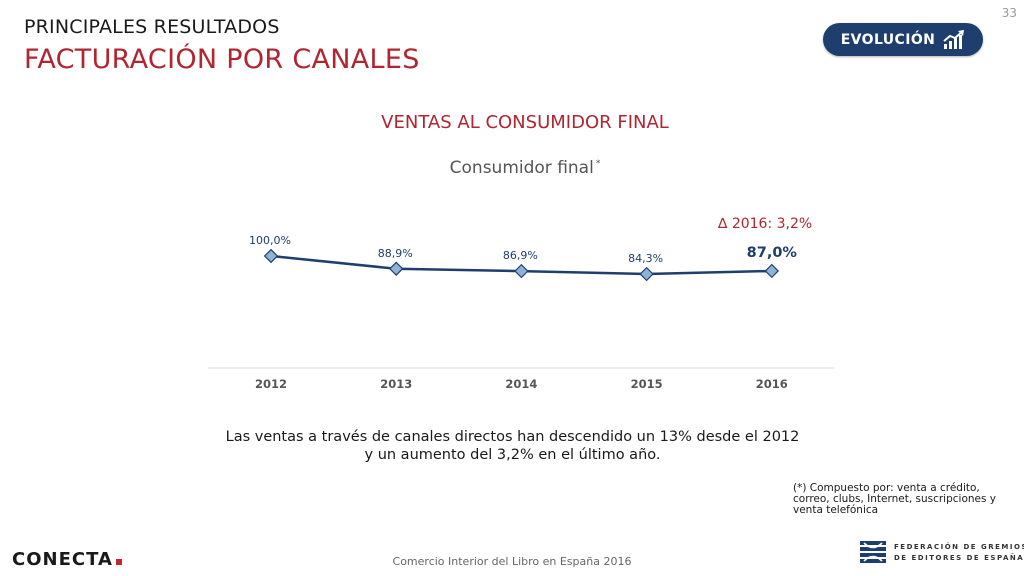 Image resolution: width=1024 pixels, height=576 pixels. What do you see at coordinates (222, 59) in the screenshot?
I see `page-title: FACTURACIÓN POR CANALES` at bounding box center [222, 59].